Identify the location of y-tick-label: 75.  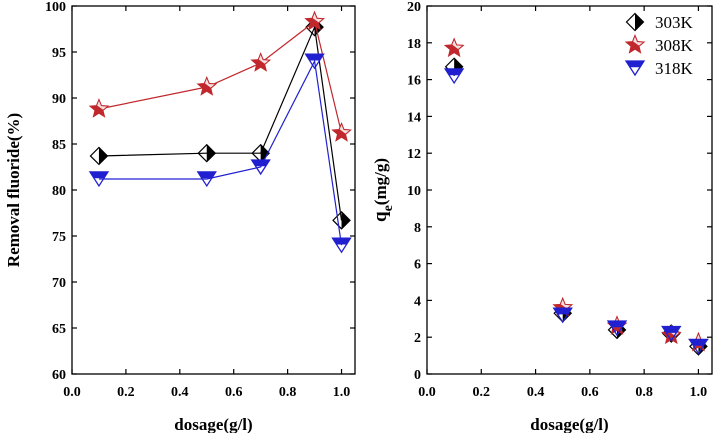
(59, 237).